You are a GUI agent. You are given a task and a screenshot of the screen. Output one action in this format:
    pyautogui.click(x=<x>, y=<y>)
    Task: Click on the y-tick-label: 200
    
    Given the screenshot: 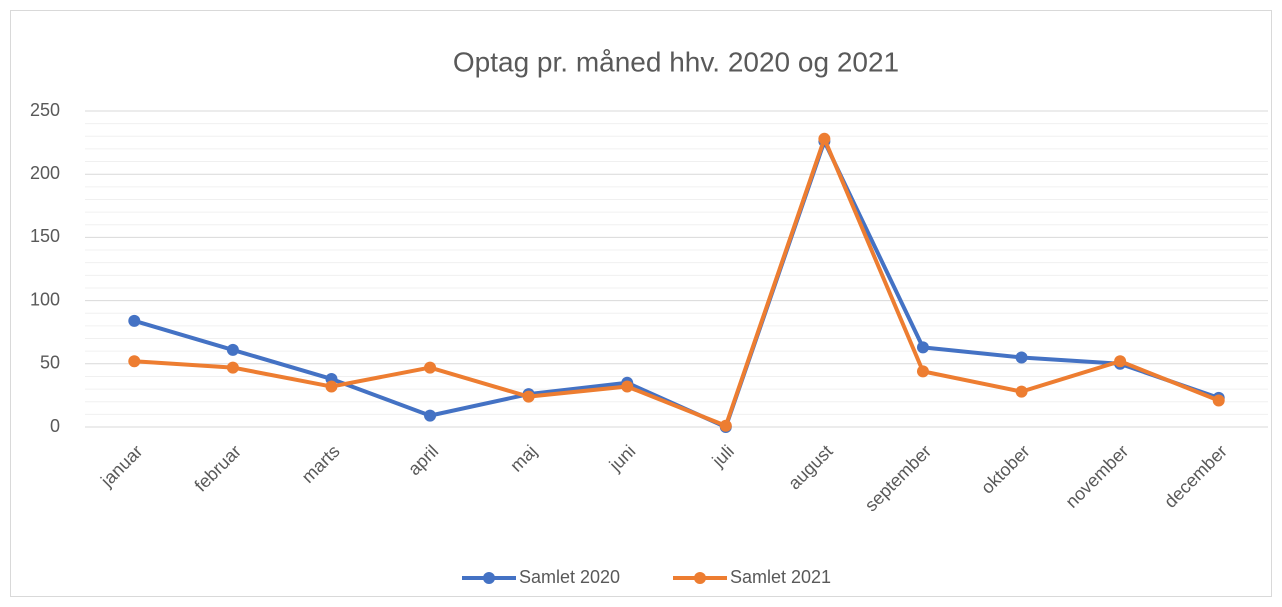 What is the action you would take?
    pyautogui.click(x=45, y=173)
    